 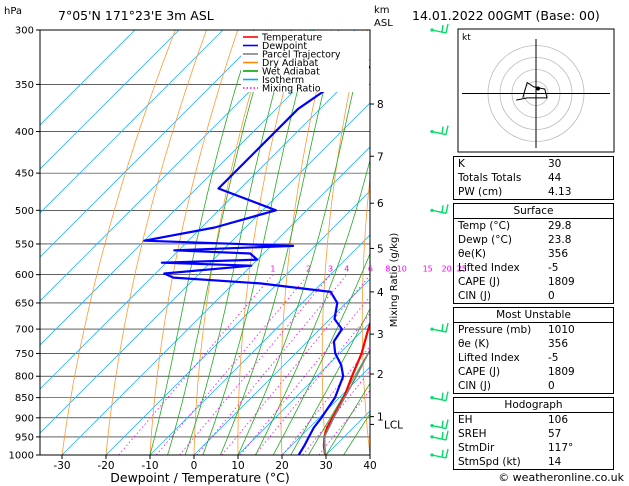 What do you see at coordinates (24, 211) in the screenshot?
I see `pressure-tick-label: 500` at bounding box center [24, 211].